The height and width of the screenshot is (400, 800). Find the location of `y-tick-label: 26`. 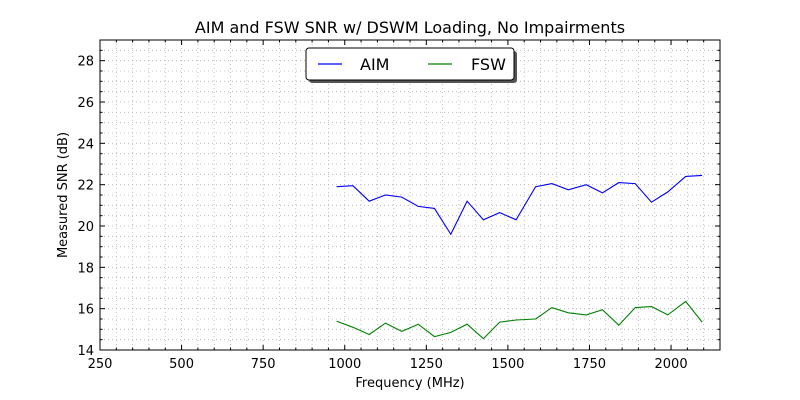

y-tick-label: 26 is located at coordinates (85, 103).